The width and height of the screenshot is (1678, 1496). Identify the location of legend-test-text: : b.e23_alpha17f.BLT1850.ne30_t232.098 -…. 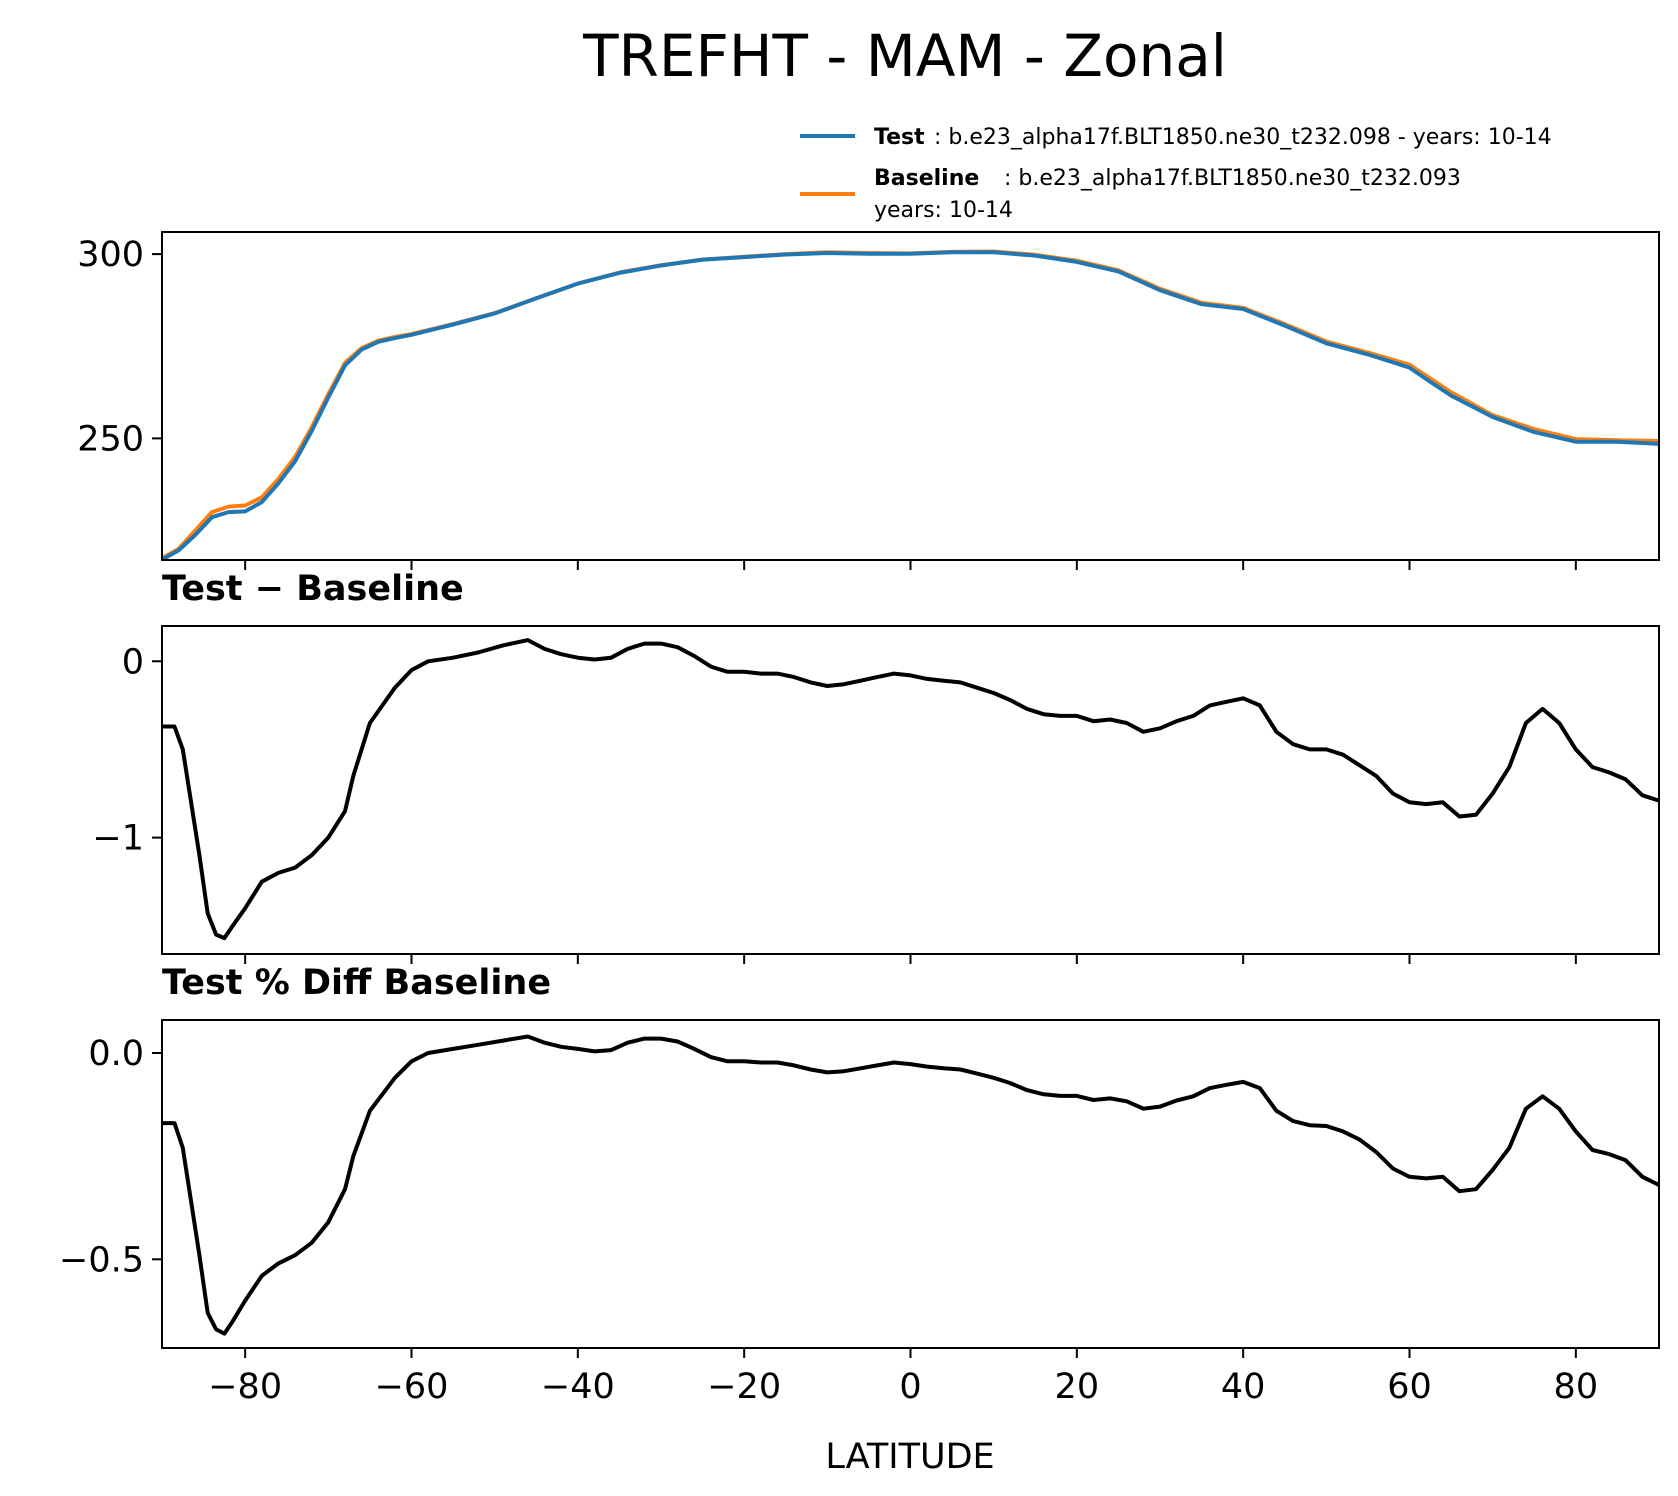
(1243, 137).